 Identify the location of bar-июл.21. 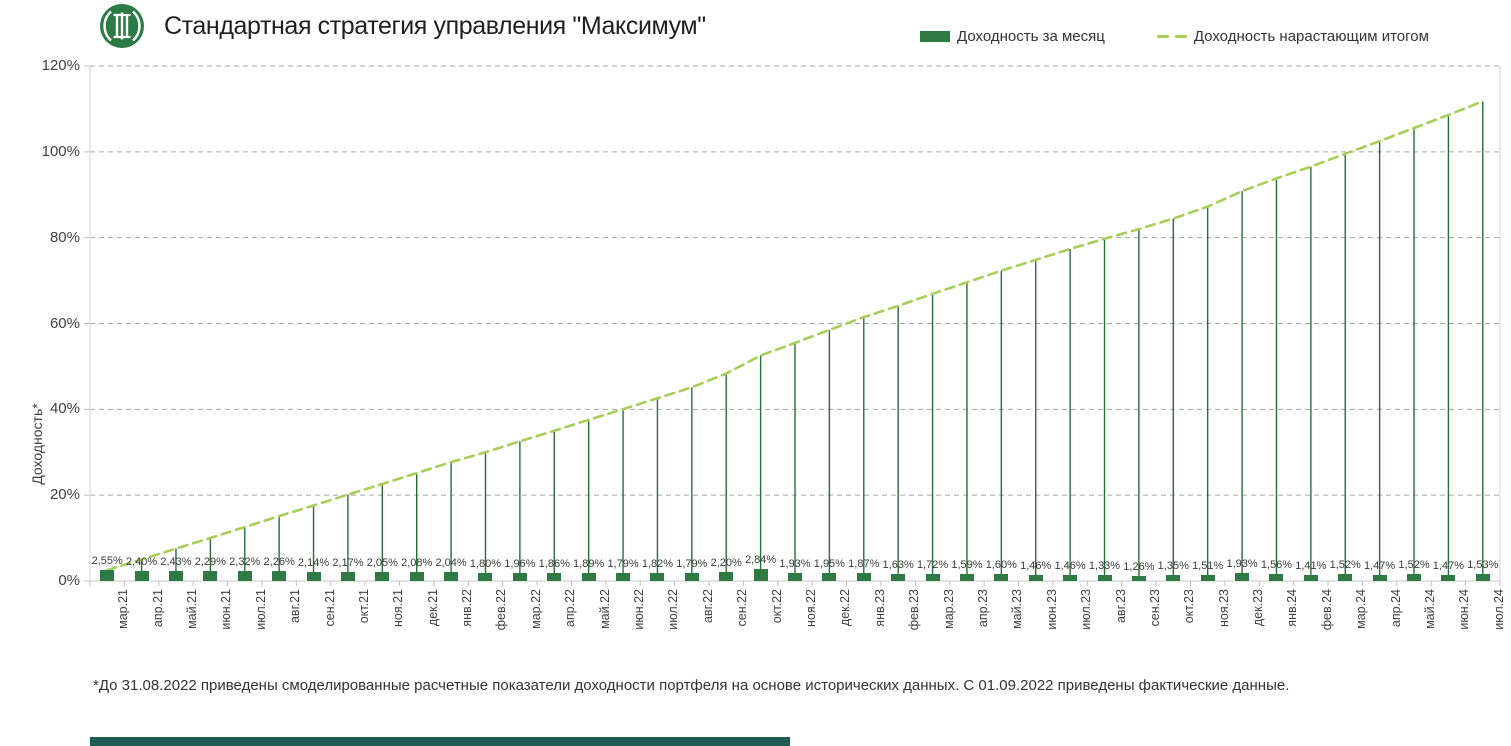
(244, 576).